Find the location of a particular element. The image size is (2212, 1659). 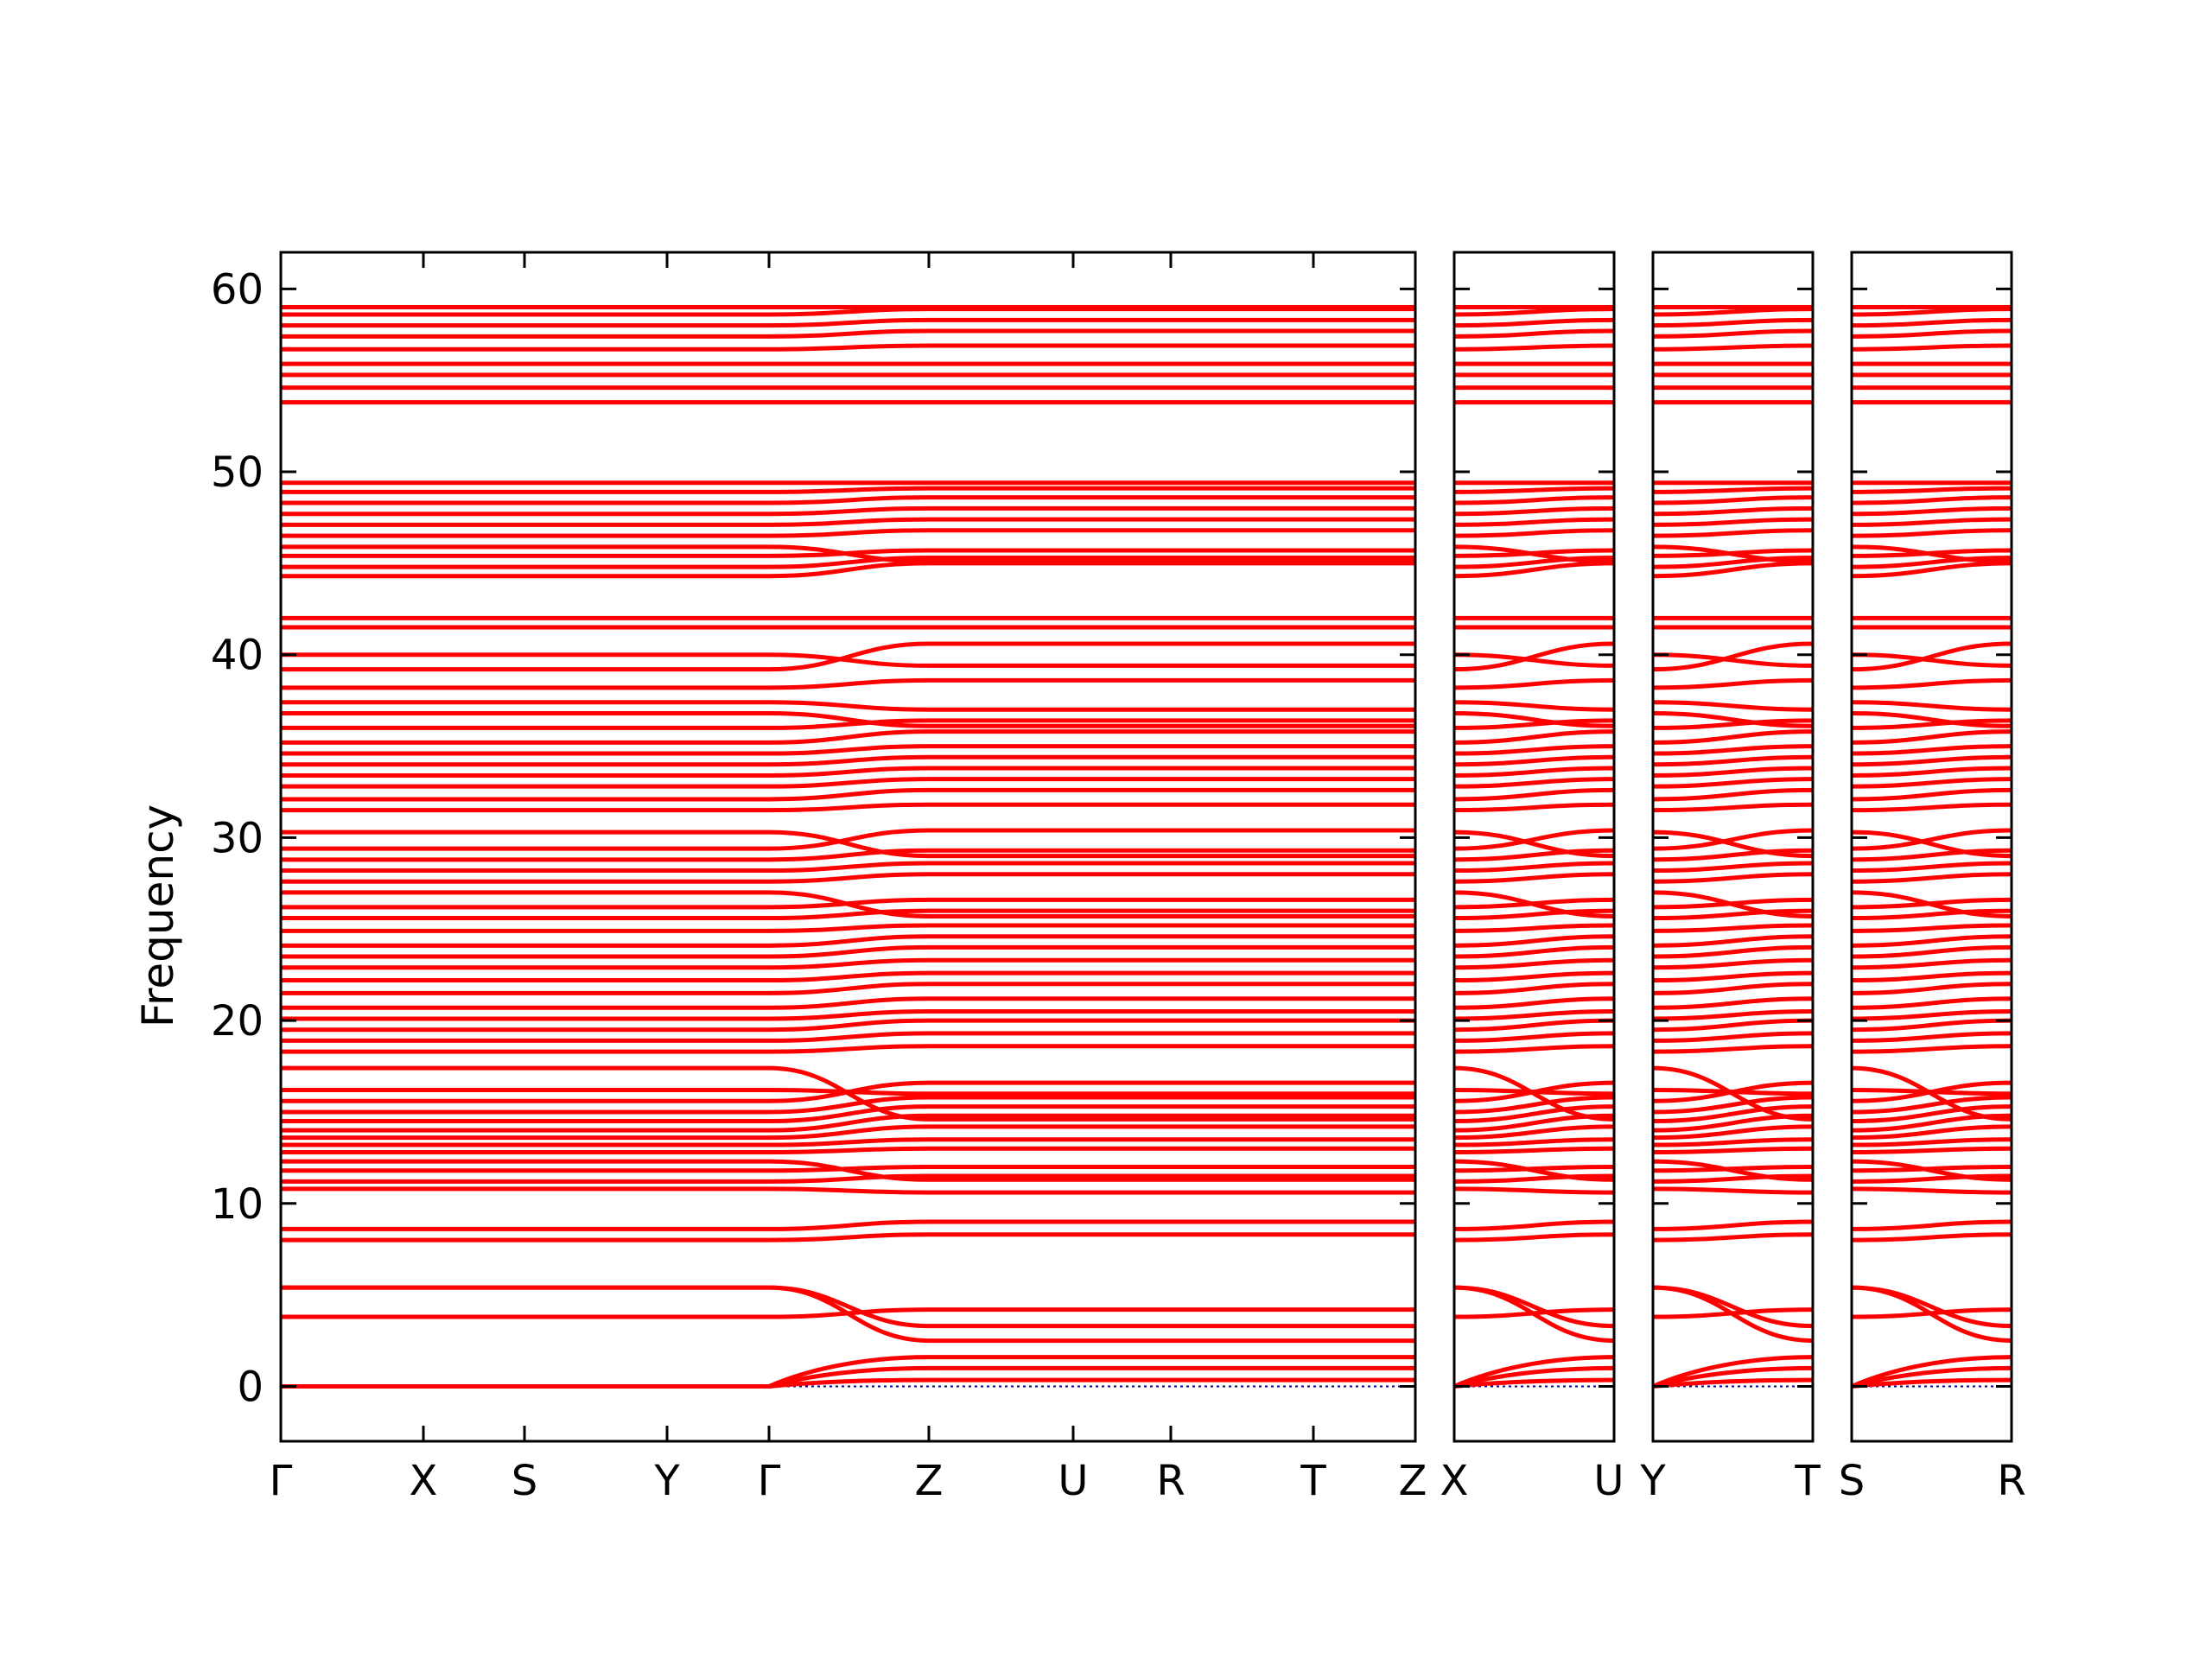

x-tick-label: S is located at coordinates (524, 1481).